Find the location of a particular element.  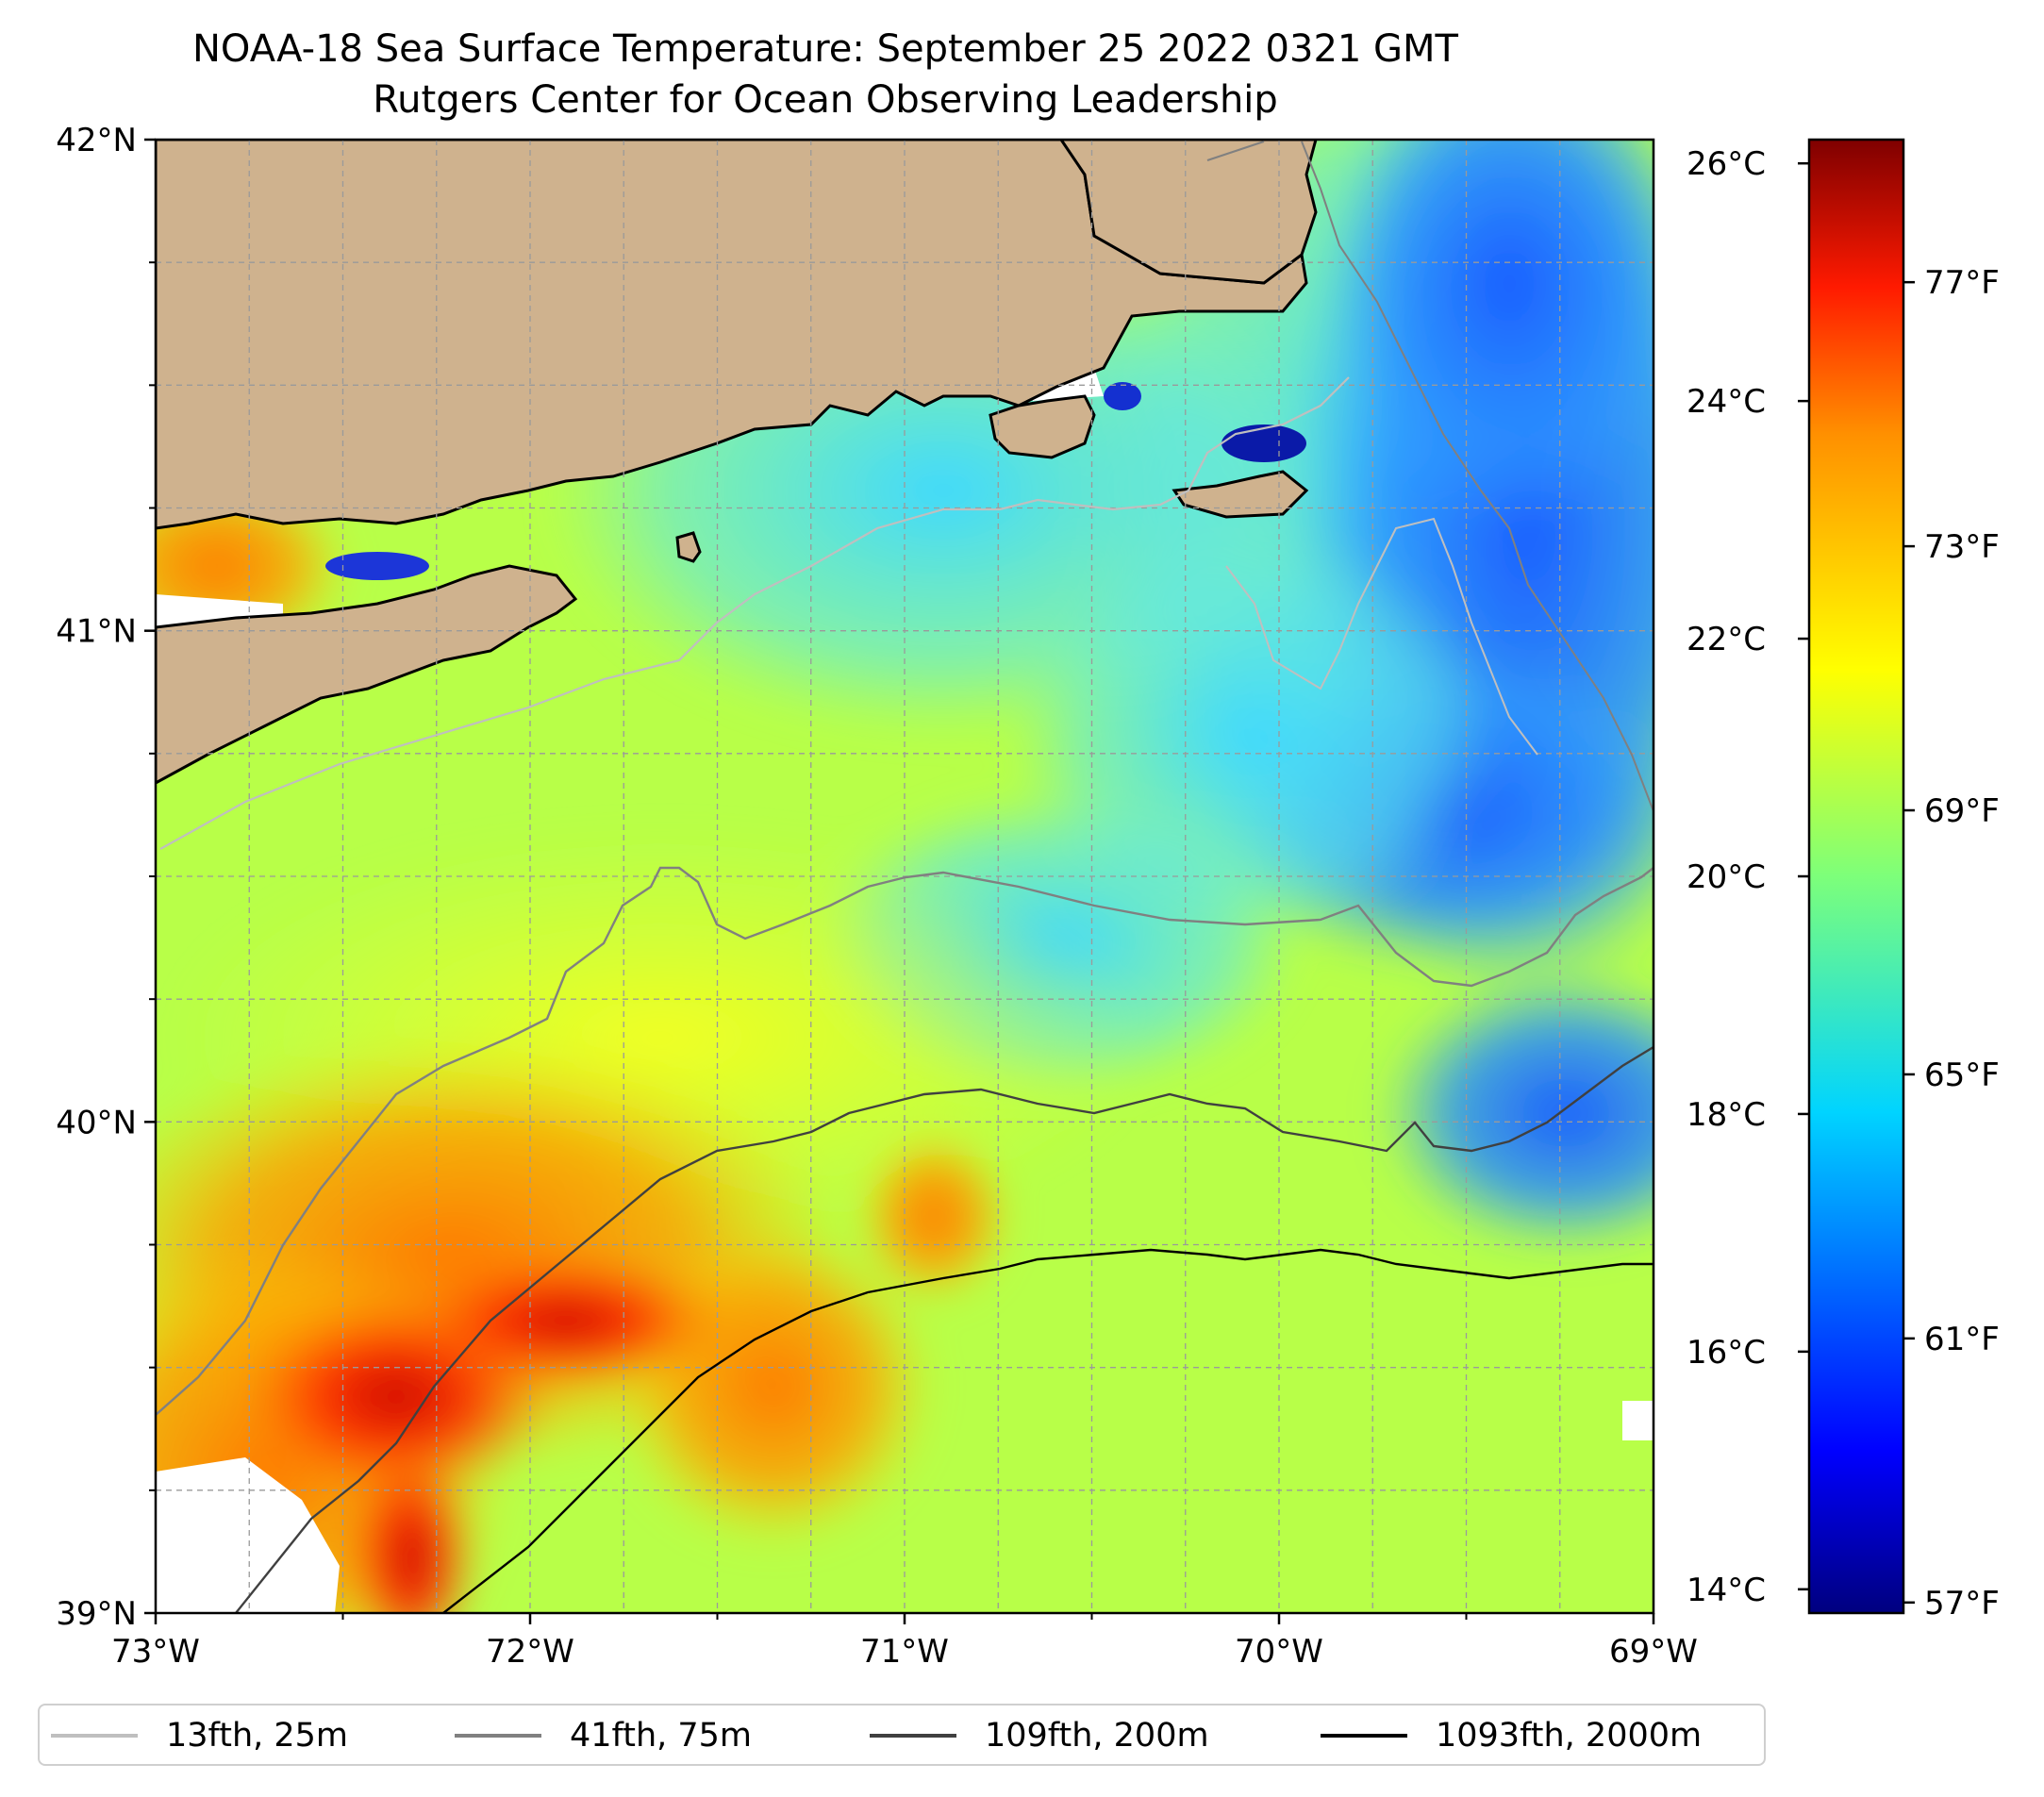

celsius-tick-label: 16°C is located at coordinates (1727, 1353).